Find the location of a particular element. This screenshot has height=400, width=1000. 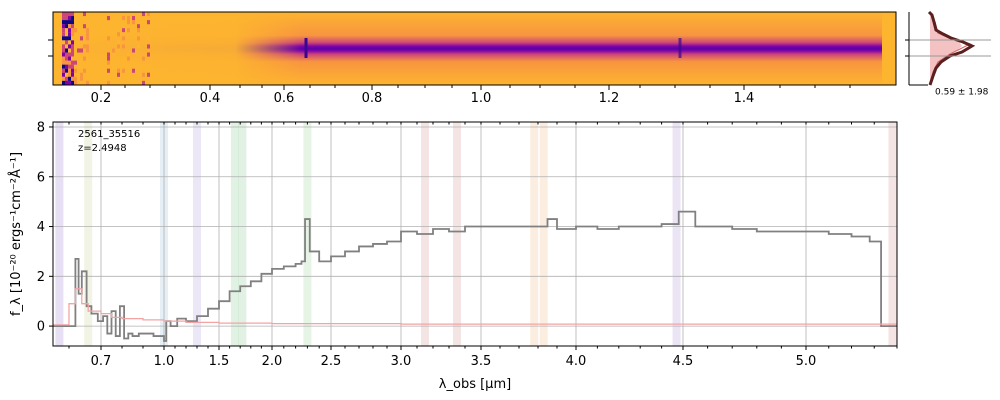

heatmap-trace-knot is located at coordinates (680, 48).